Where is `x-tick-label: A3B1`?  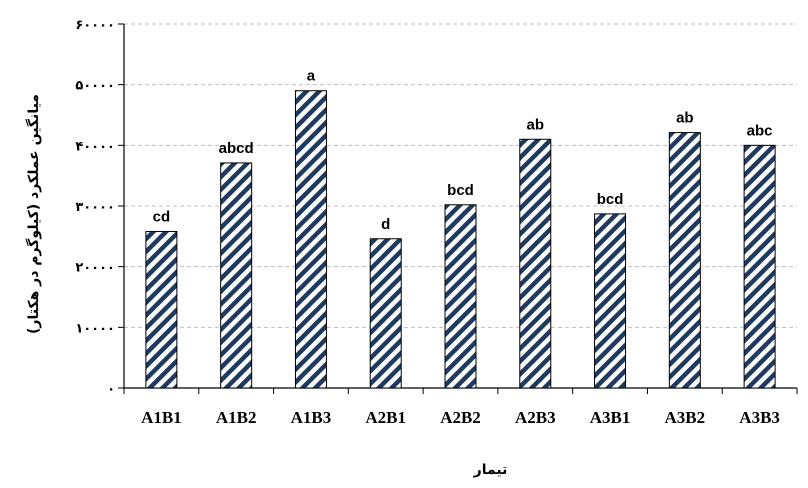 x-tick-label: A3B1 is located at coordinates (610, 417).